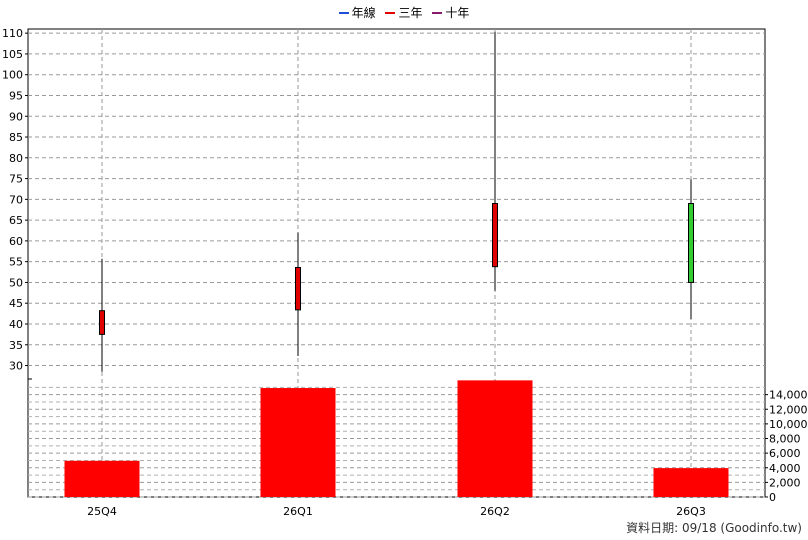 This screenshot has width=808, height=540. What do you see at coordinates (16, 95) in the screenshot?
I see `price-tick-label: 95` at bounding box center [16, 95].